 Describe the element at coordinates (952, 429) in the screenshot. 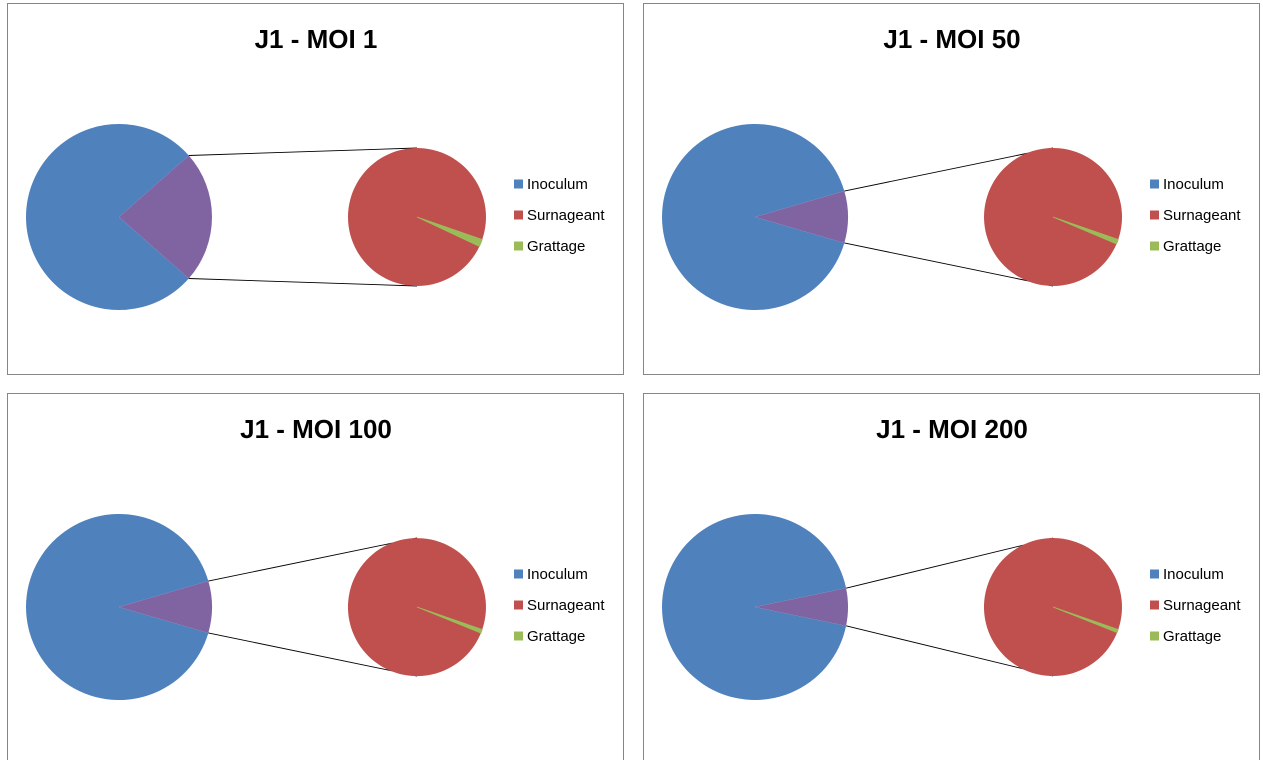

I see `chart-title: J1 - MOI 200` at that location.